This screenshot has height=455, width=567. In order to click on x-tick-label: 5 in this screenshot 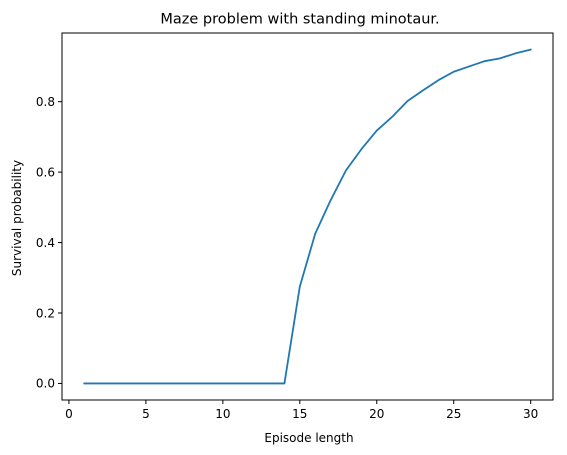, I will do `click(146, 414)`.